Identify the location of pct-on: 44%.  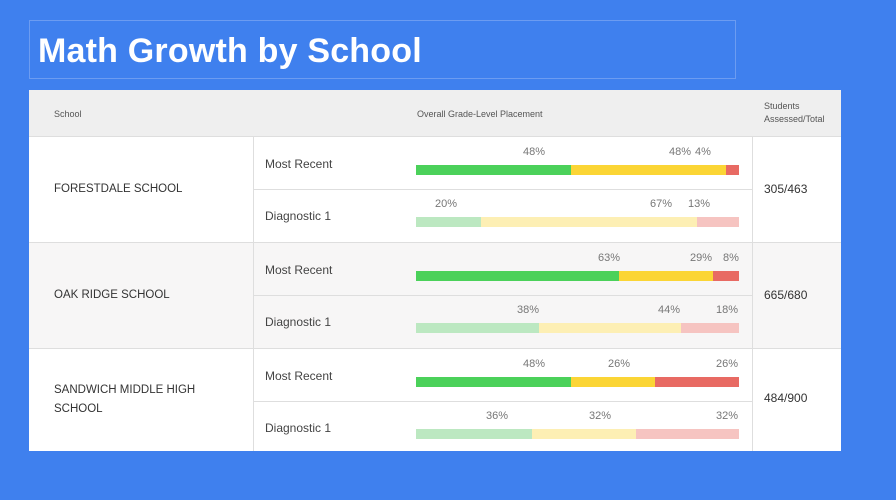
(669, 310).